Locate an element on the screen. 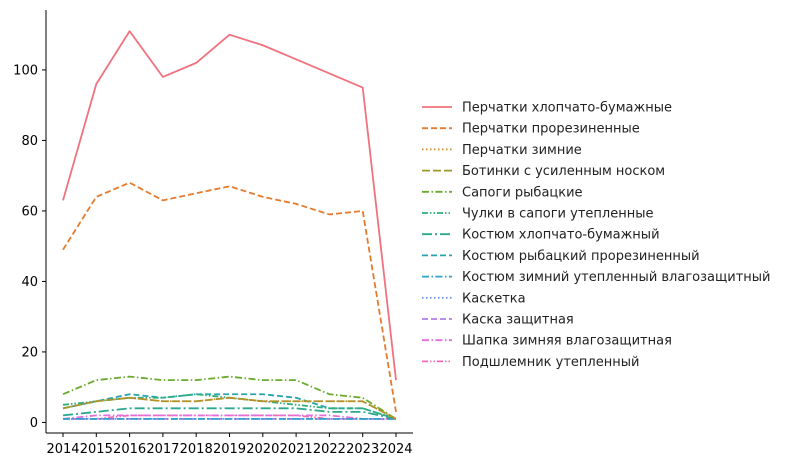 The image size is (805, 470). legend-label: Перчатки зимние is located at coordinates (522, 150).